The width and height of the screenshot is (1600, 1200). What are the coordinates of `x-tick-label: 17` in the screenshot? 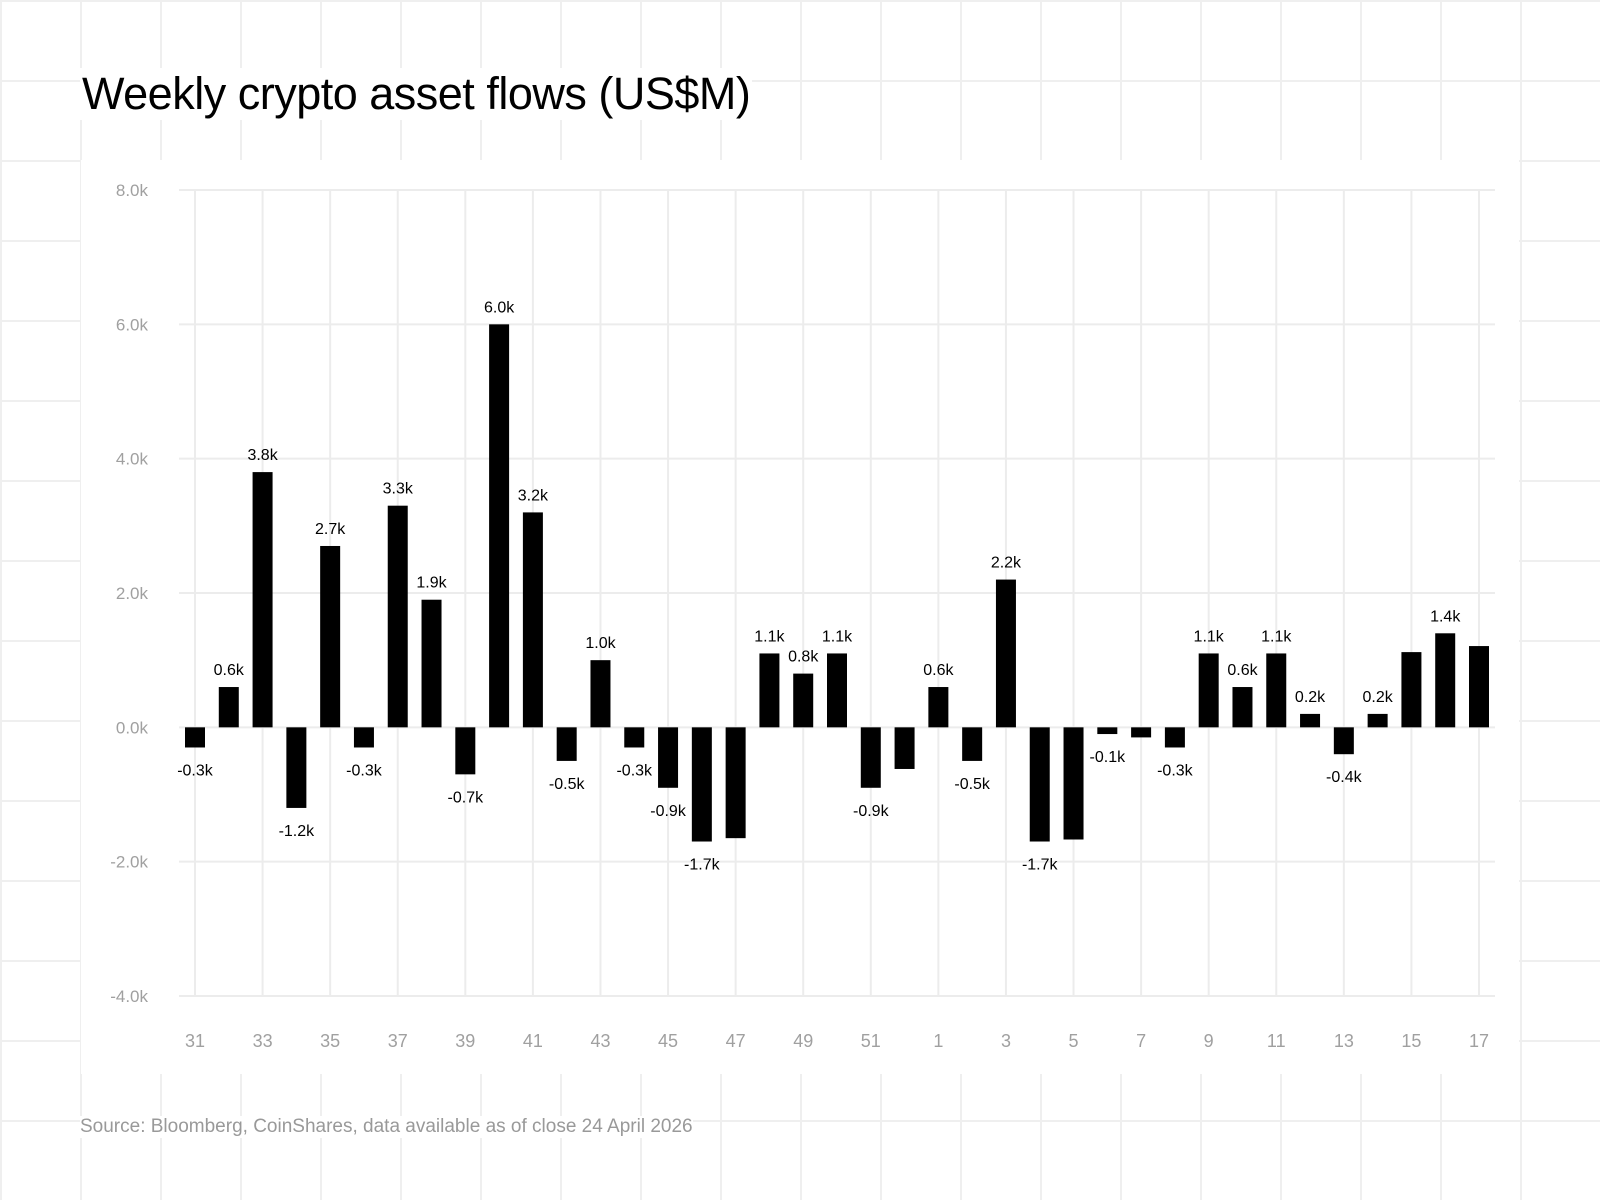 It's located at (1479, 1041).